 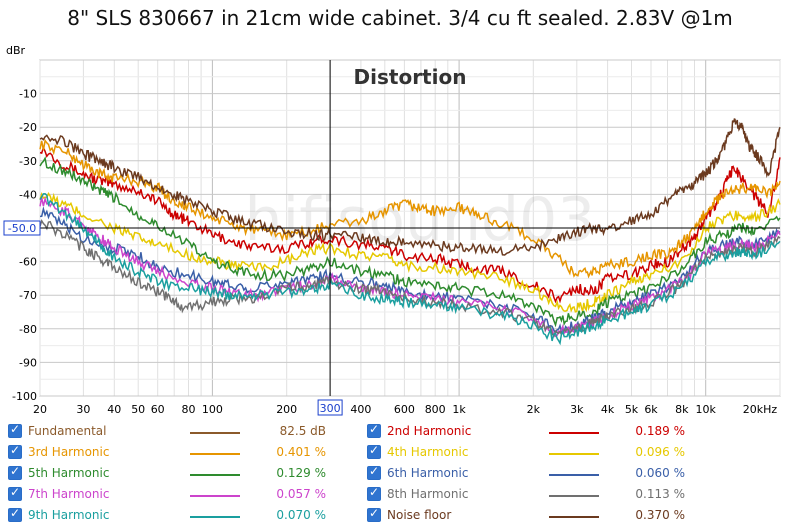 What do you see at coordinates (83, 409) in the screenshot?
I see `x-tick-label: 30` at bounding box center [83, 409].